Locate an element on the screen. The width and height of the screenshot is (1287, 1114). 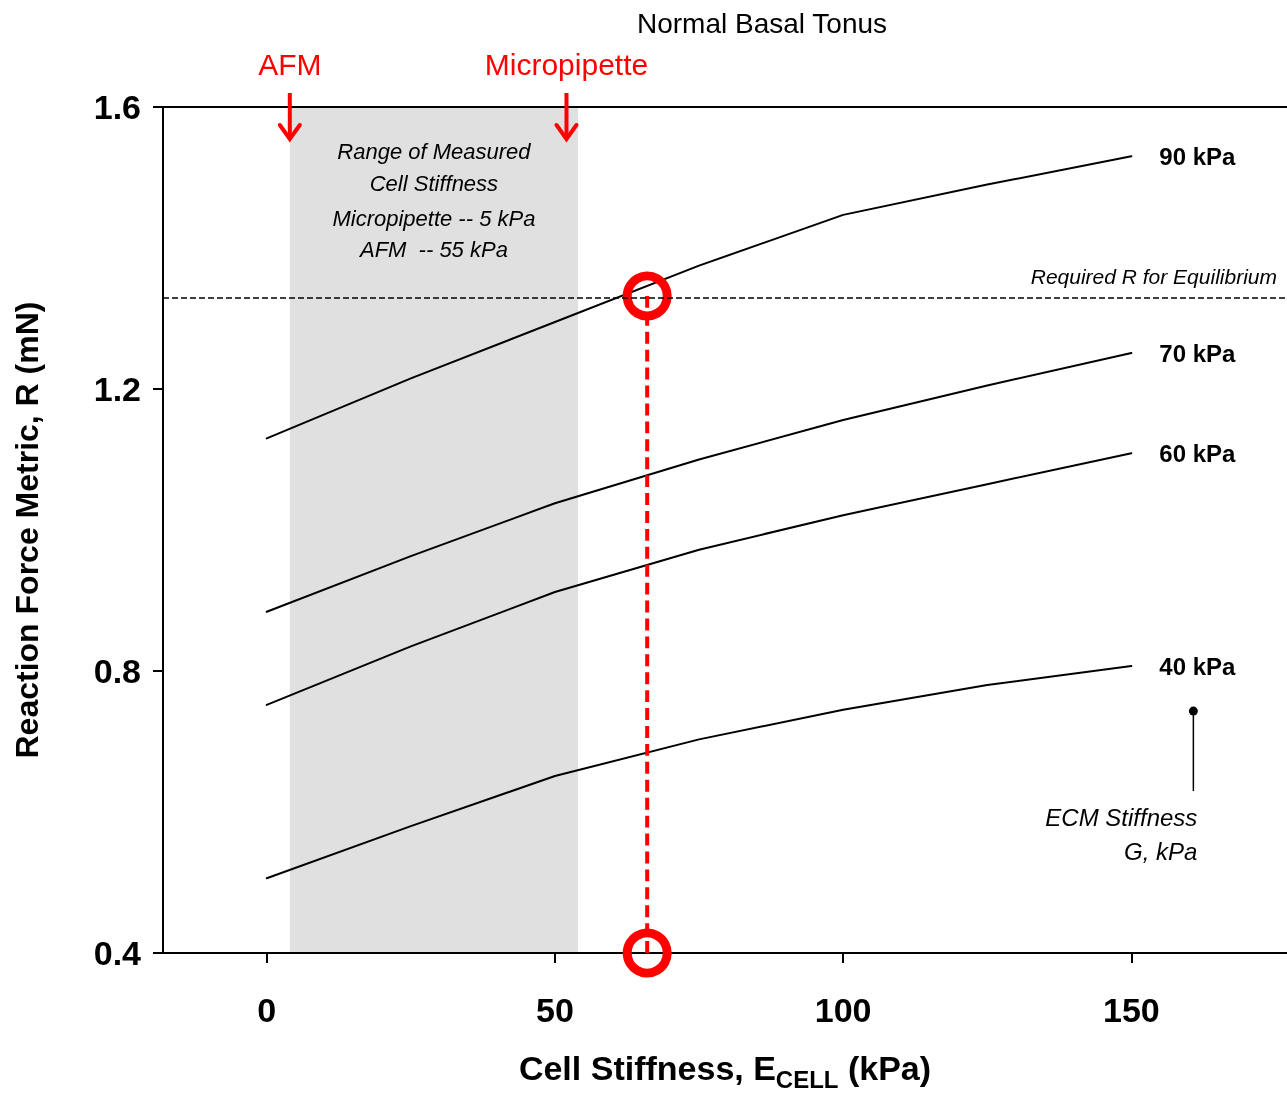
series-label: 70 kPa is located at coordinates (1198, 353).